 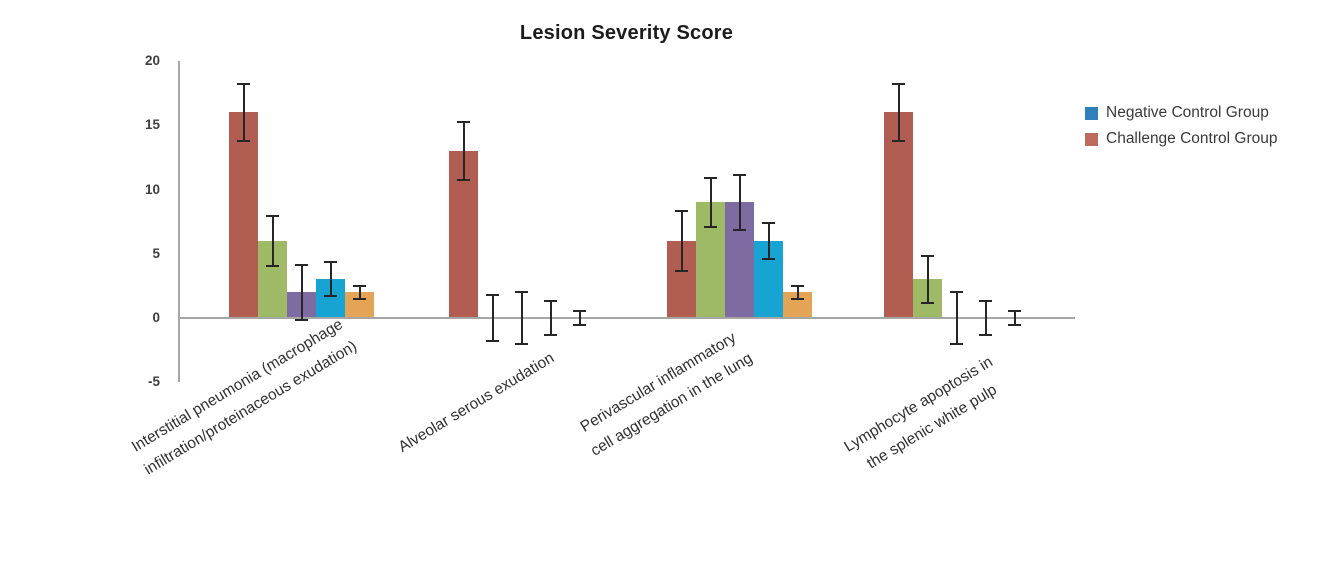 I want to click on error-bar-series1-cat2-cap-bottom, so click(x=463, y=179).